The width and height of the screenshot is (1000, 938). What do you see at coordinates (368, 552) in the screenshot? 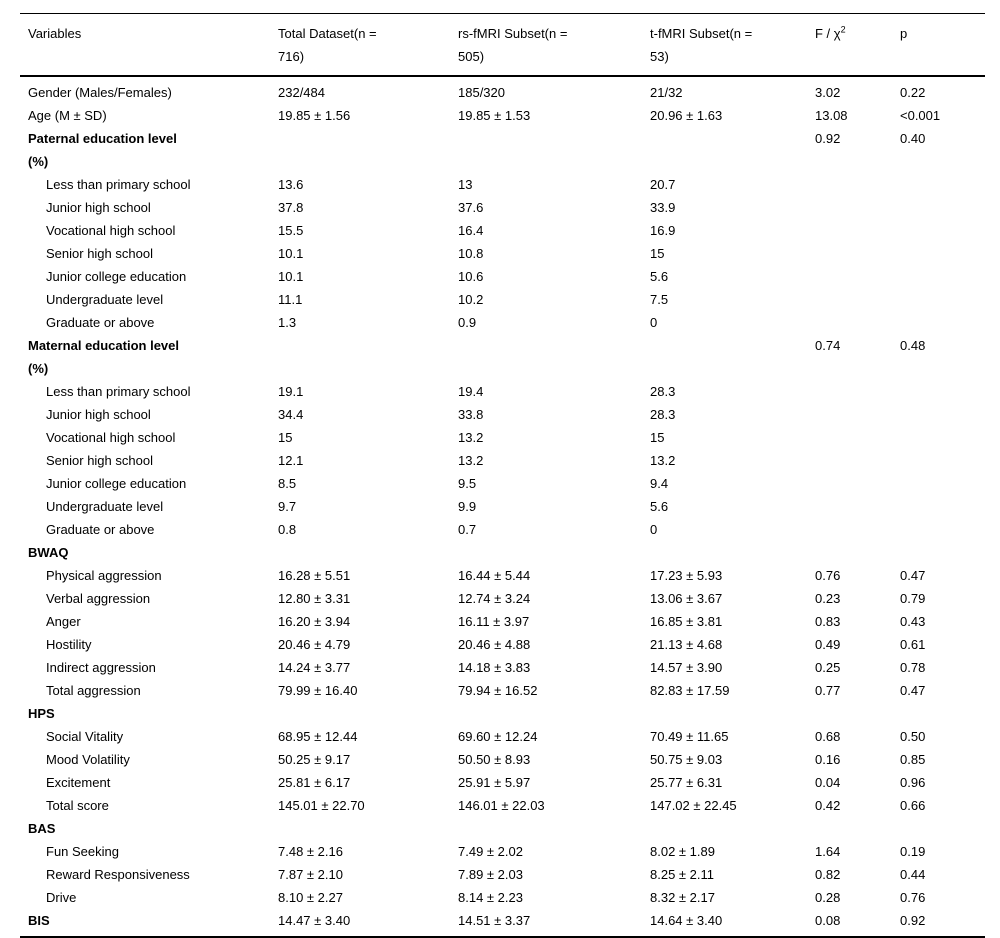
I see `cell-total-dataset` at bounding box center [368, 552].